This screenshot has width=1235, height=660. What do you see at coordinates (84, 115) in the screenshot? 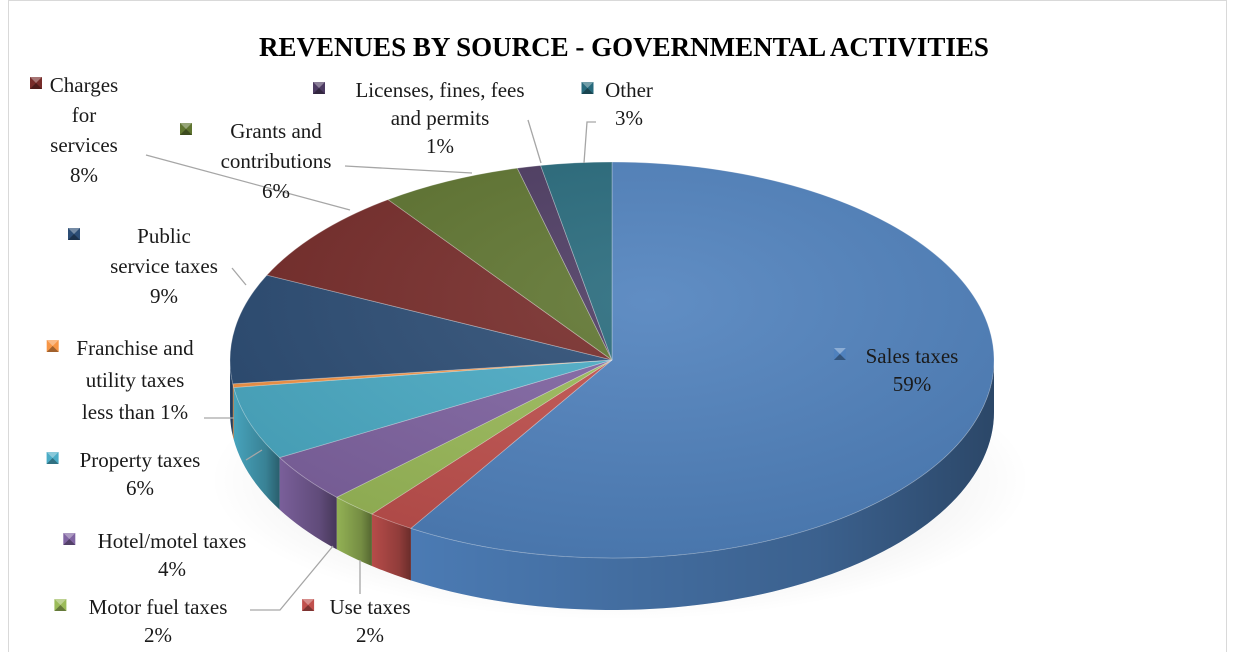
I see `data-label-charges-line-1: for` at bounding box center [84, 115].